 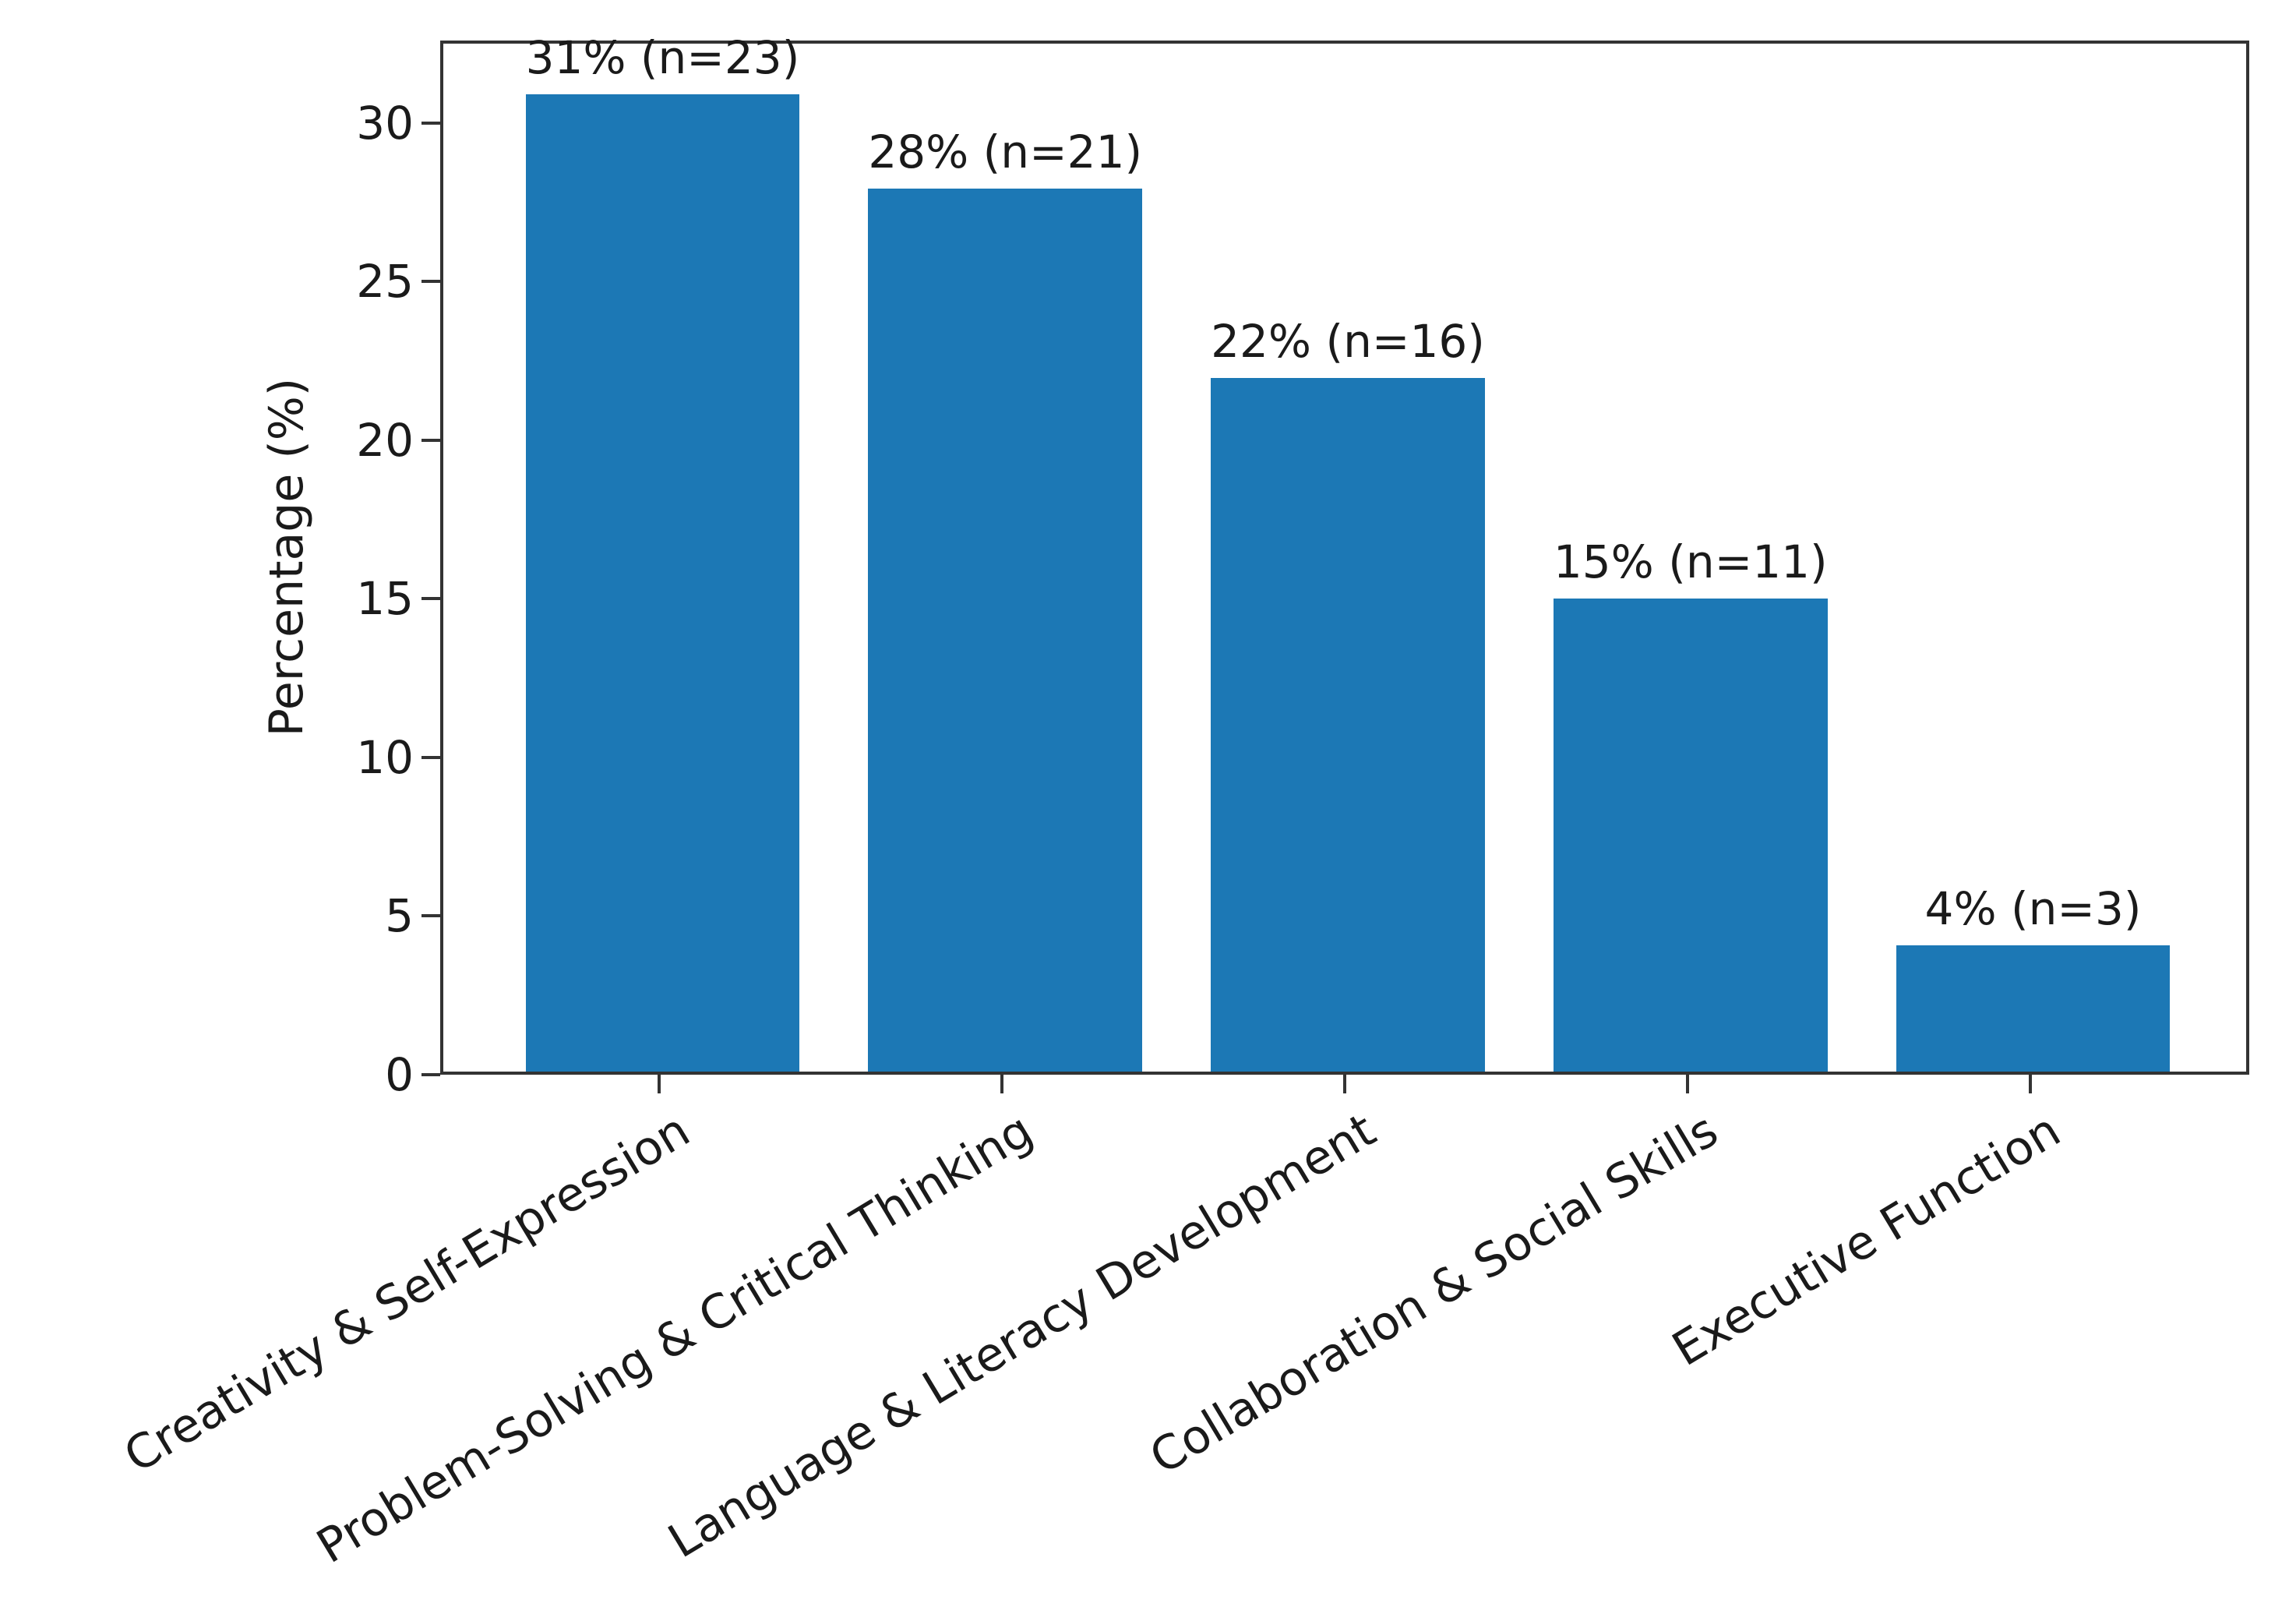 I want to click on bar-value-label: 31% (n=23), so click(x=662, y=57).